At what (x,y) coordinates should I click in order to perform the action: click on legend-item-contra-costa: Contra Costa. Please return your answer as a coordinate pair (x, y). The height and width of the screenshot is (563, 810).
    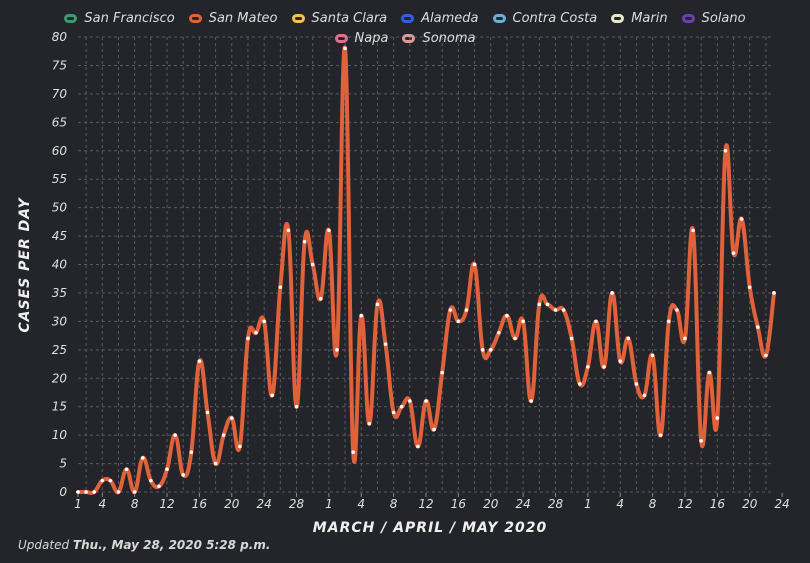
    Looking at the image, I should click on (545, 18).